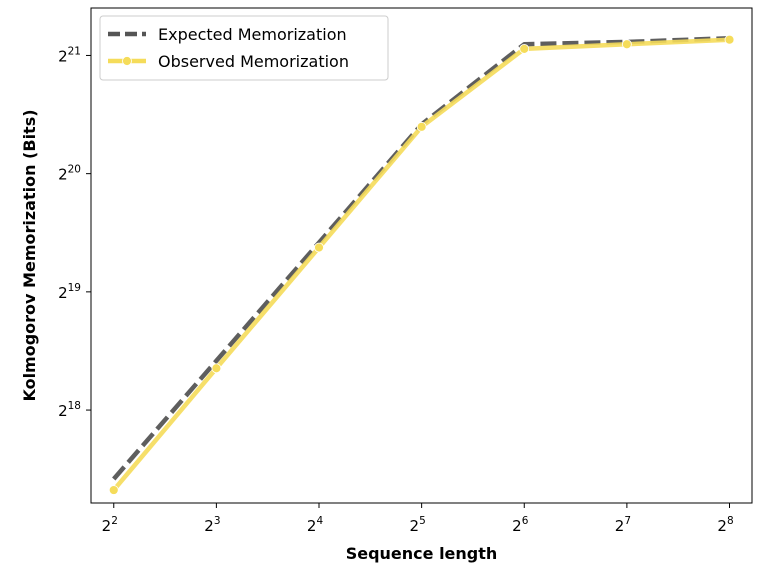 The width and height of the screenshot is (766, 578). I want to click on legend-box, so click(244, 48).